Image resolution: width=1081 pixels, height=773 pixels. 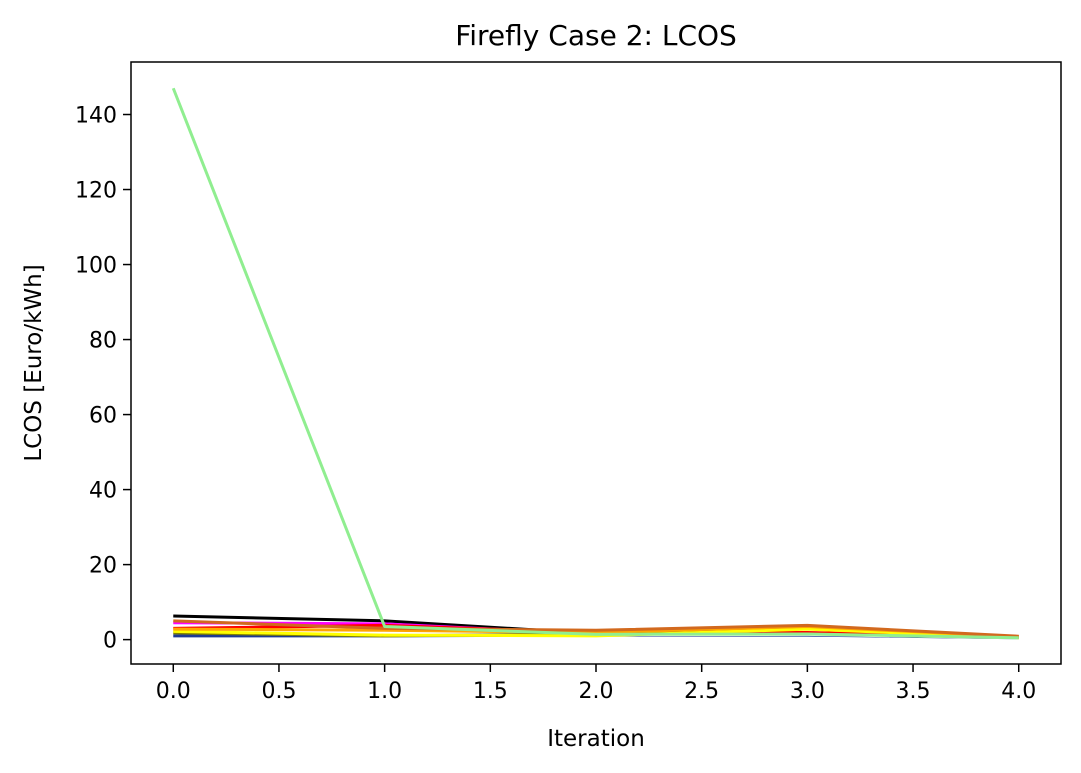 What do you see at coordinates (173, 691) in the screenshot?
I see `x-tick-label: 0.0` at bounding box center [173, 691].